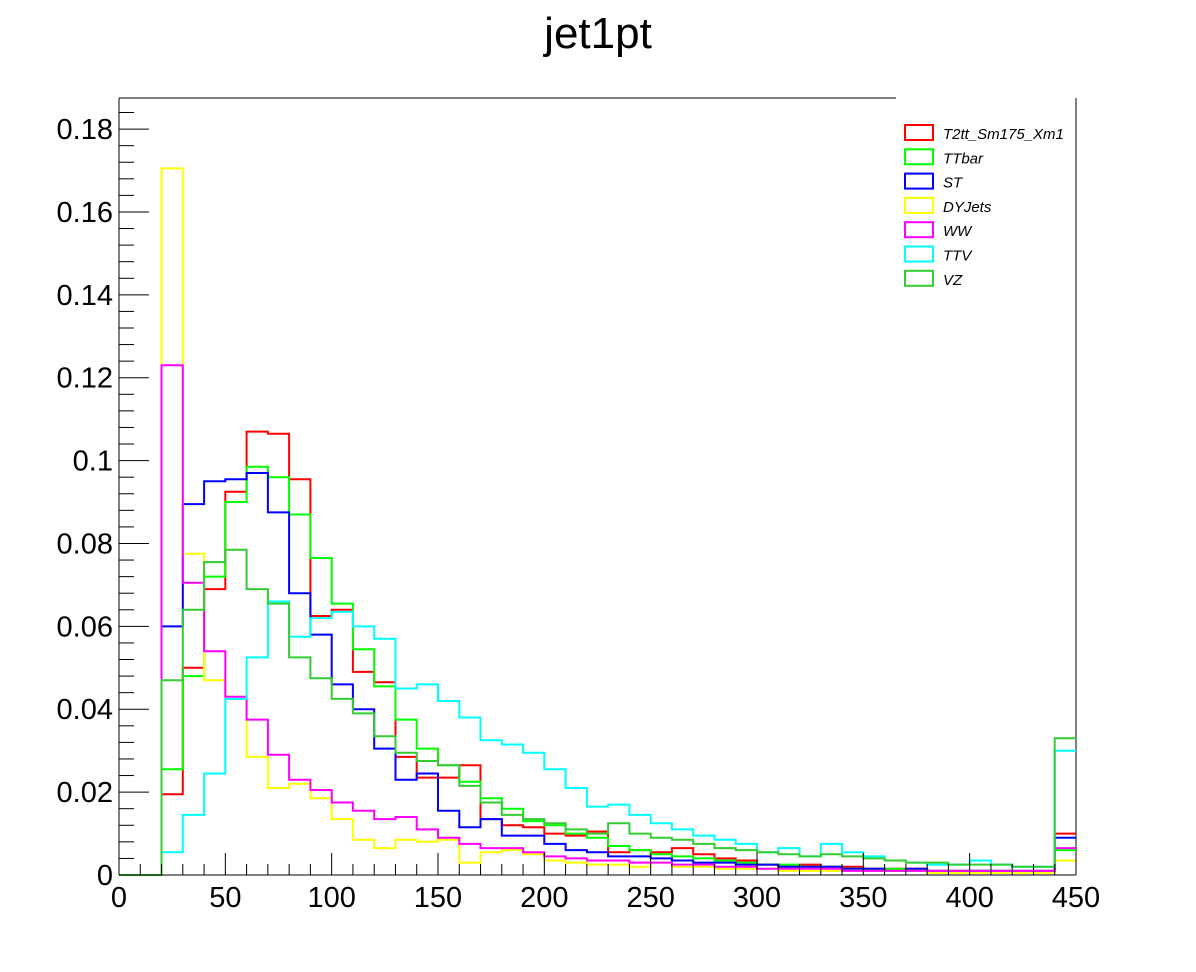 The width and height of the screenshot is (1196, 972). What do you see at coordinates (85, 544) in the screenshot?
I see `y-tick-label: 0.08` at bounding box center [85, 544].